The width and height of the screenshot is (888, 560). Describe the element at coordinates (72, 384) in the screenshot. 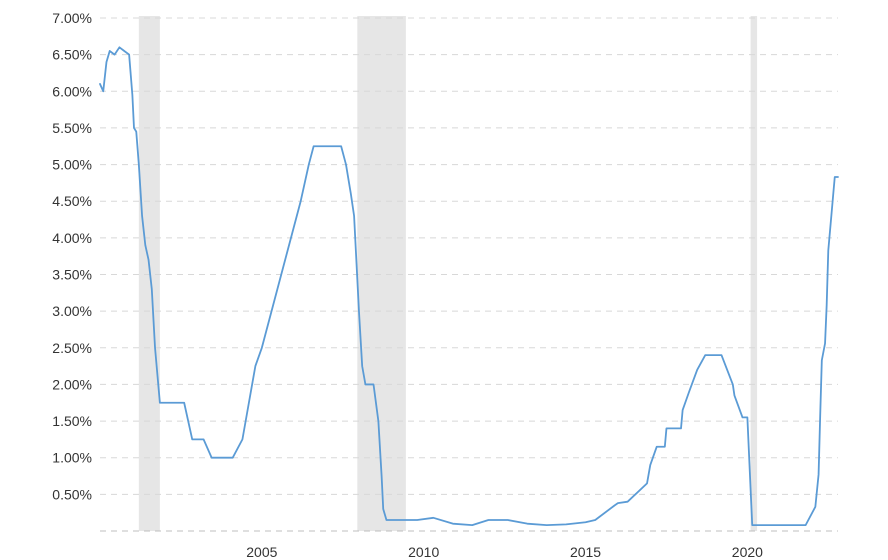

I see `y-tick-label: 2.00%` at that location.